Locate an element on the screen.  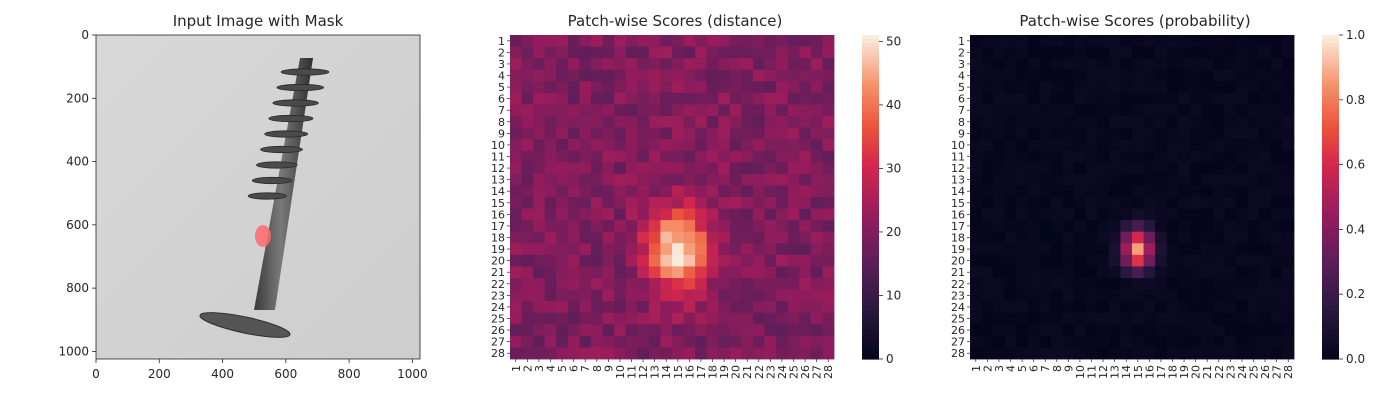
col-tick-label: 7 is located at coordinates (1045, 368).